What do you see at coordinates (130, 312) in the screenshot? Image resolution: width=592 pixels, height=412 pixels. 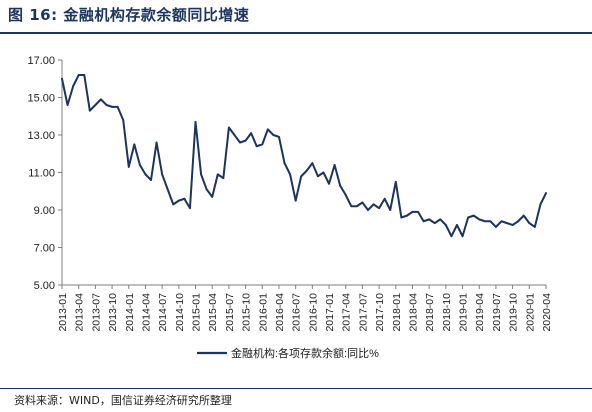 I see `x-tick-label: 2014-01` at bounding box center [130, 312].